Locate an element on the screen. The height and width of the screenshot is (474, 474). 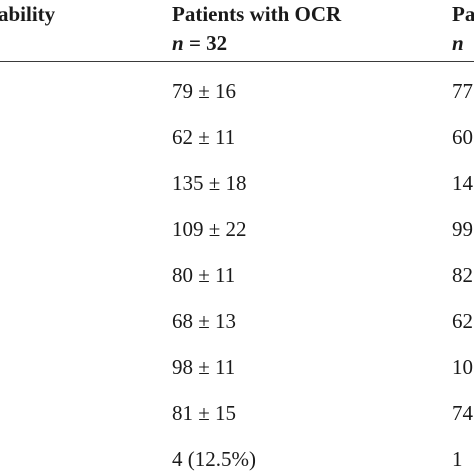
table-cell-ocr: 80 ± 11 is located at coordinates (204, 275).